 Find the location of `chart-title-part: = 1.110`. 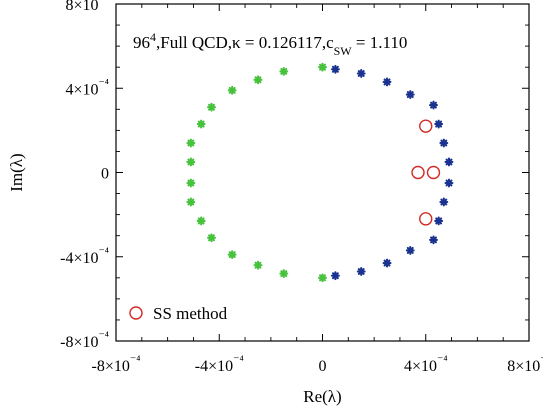

chart-title-part: = 1.110 is located at coordinates (380, 42).